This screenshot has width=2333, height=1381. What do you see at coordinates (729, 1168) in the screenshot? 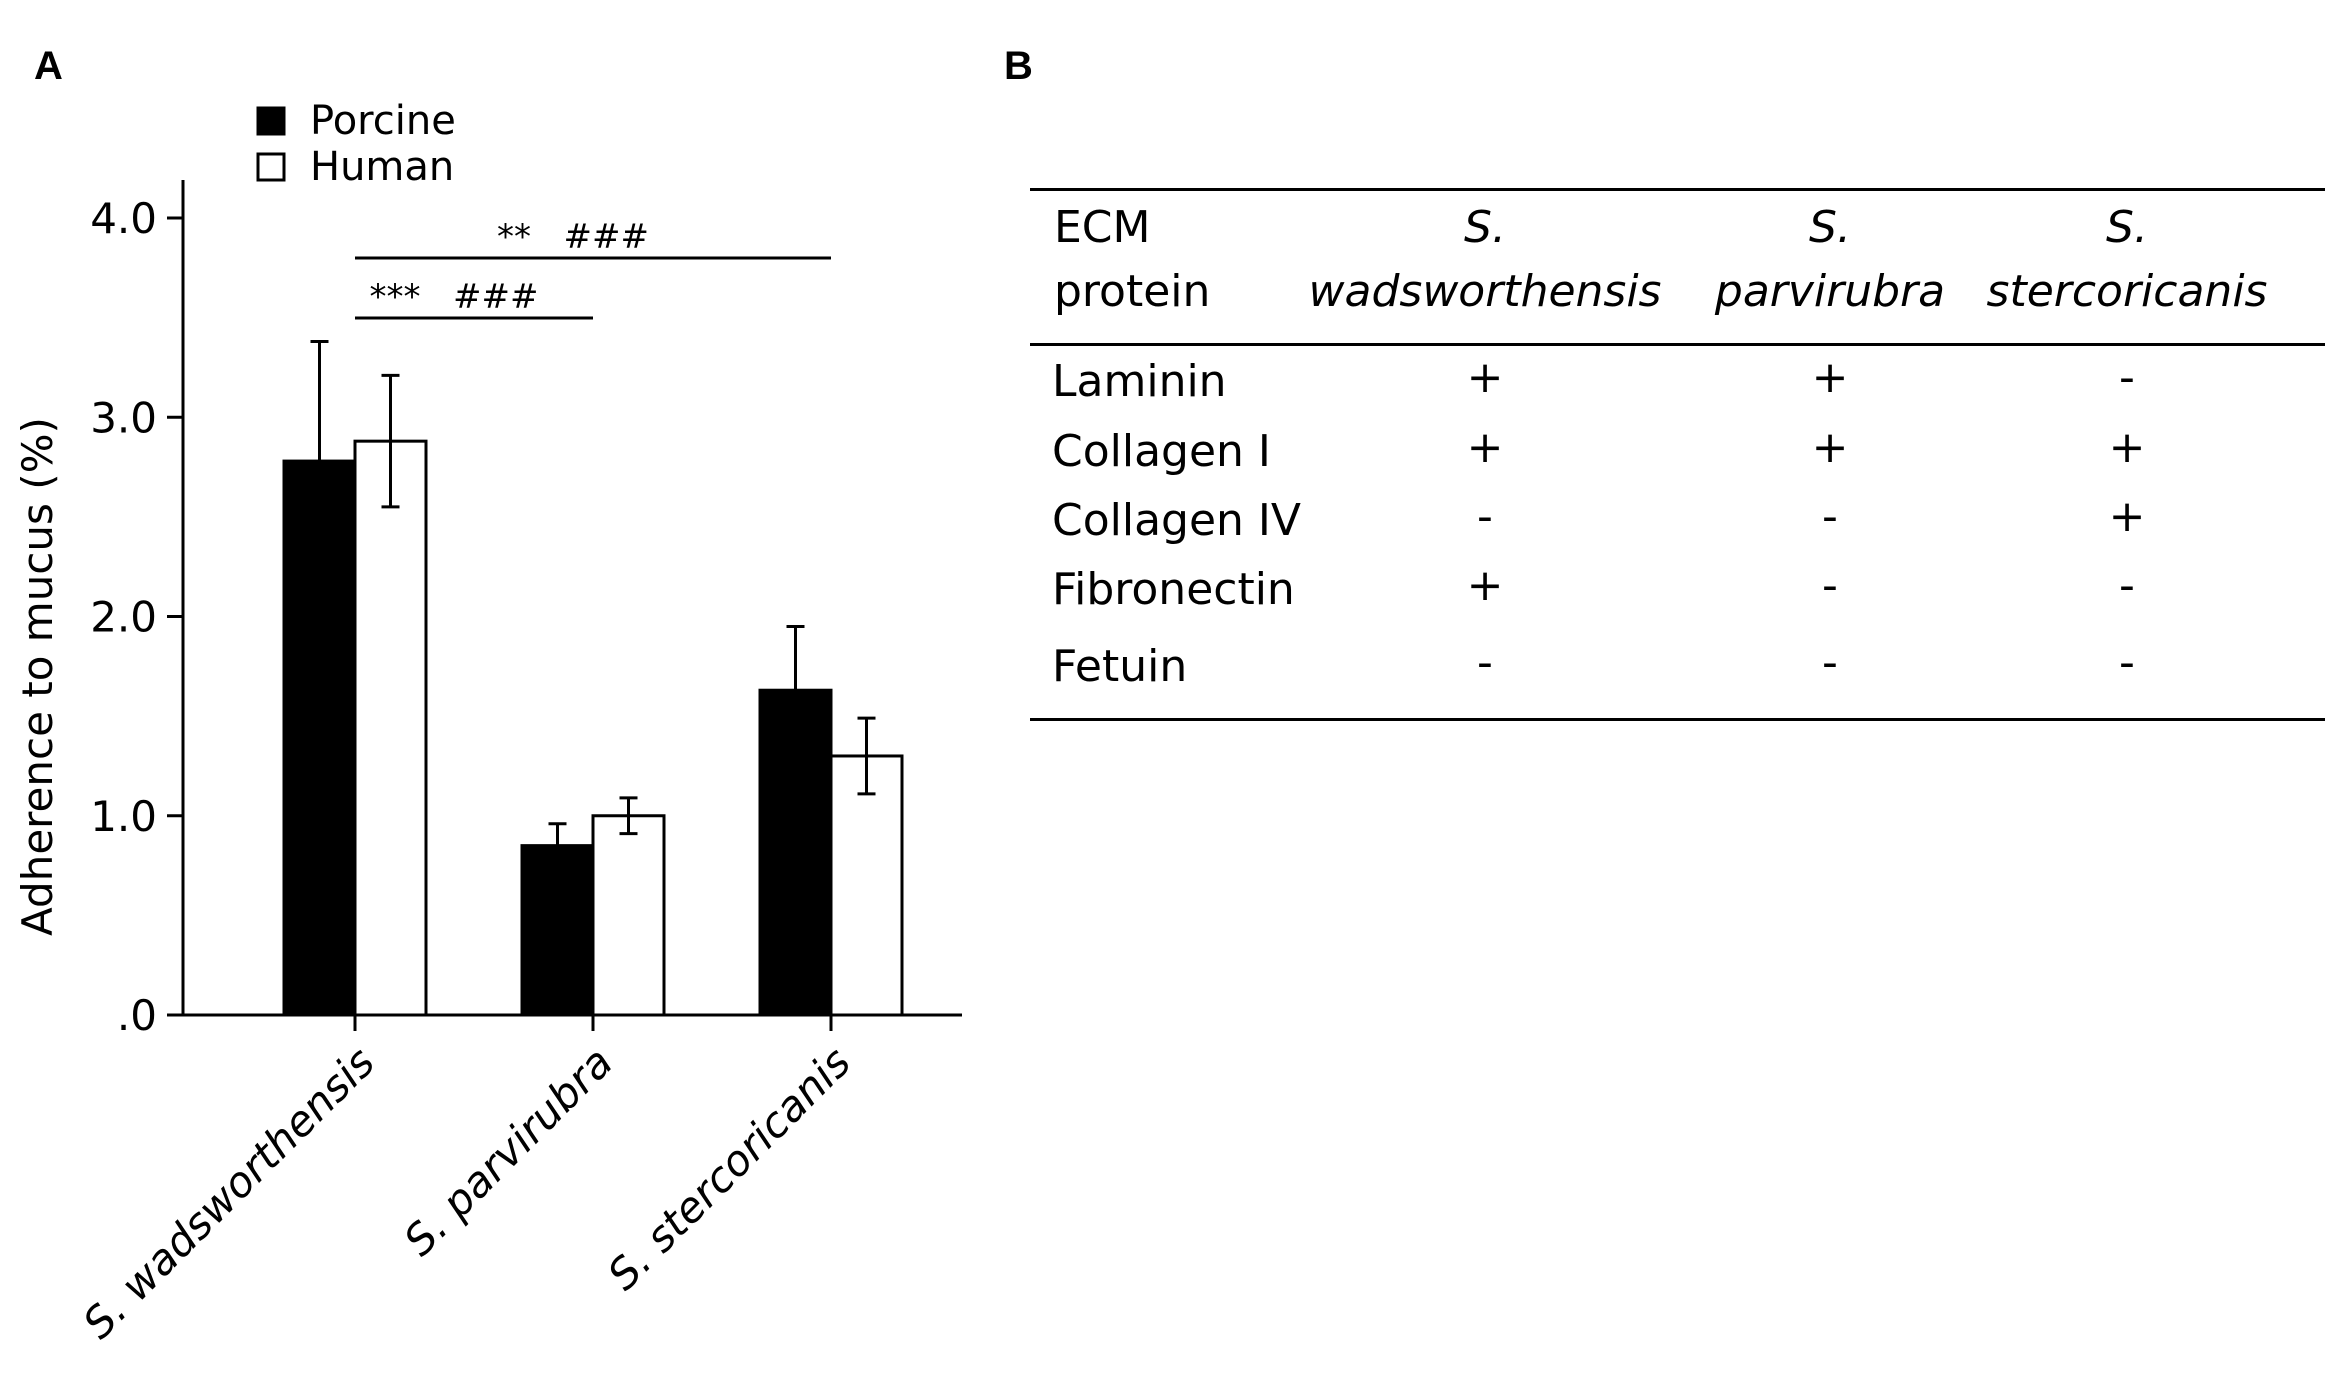
I see `x-tick-label-2: S. stercoricanis` at bounding box center [729, 1168].